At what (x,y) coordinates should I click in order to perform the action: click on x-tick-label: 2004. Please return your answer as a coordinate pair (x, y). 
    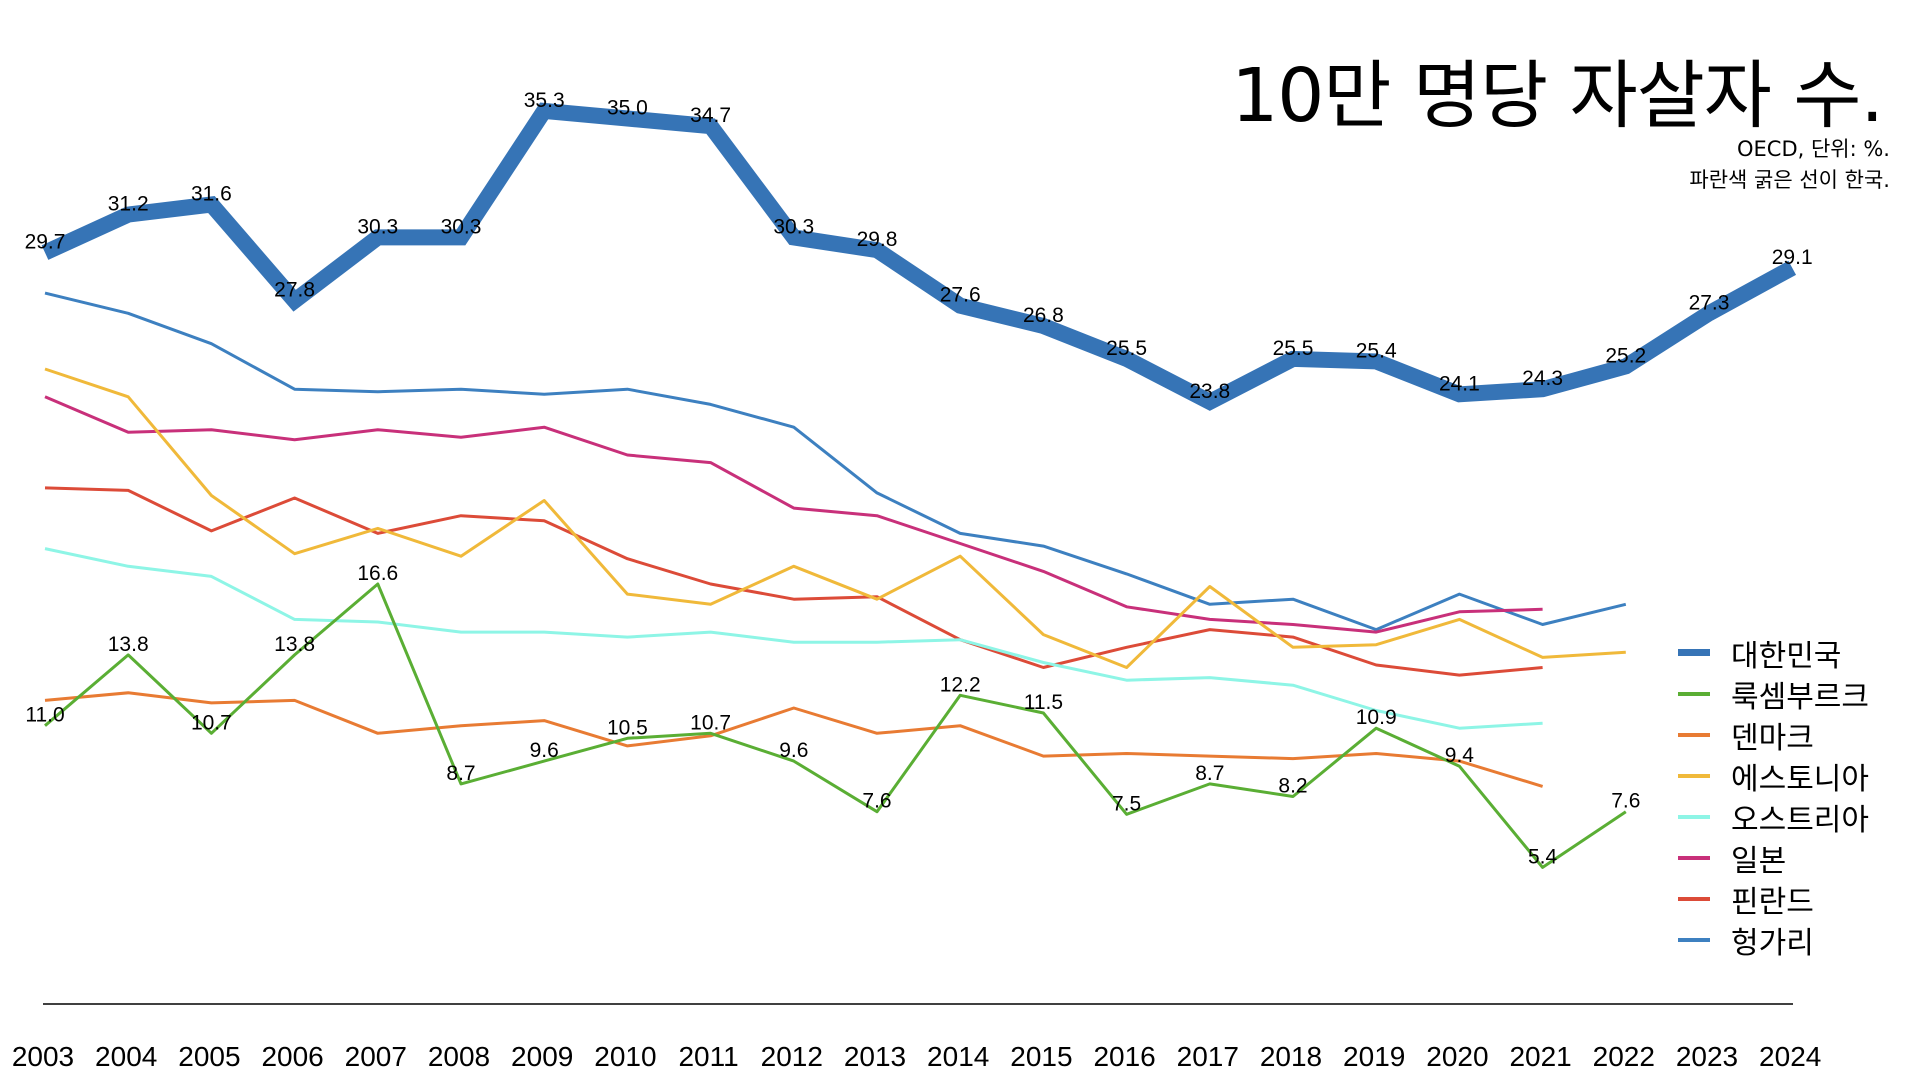
    Looking at the image, I should click on (126, 1056).